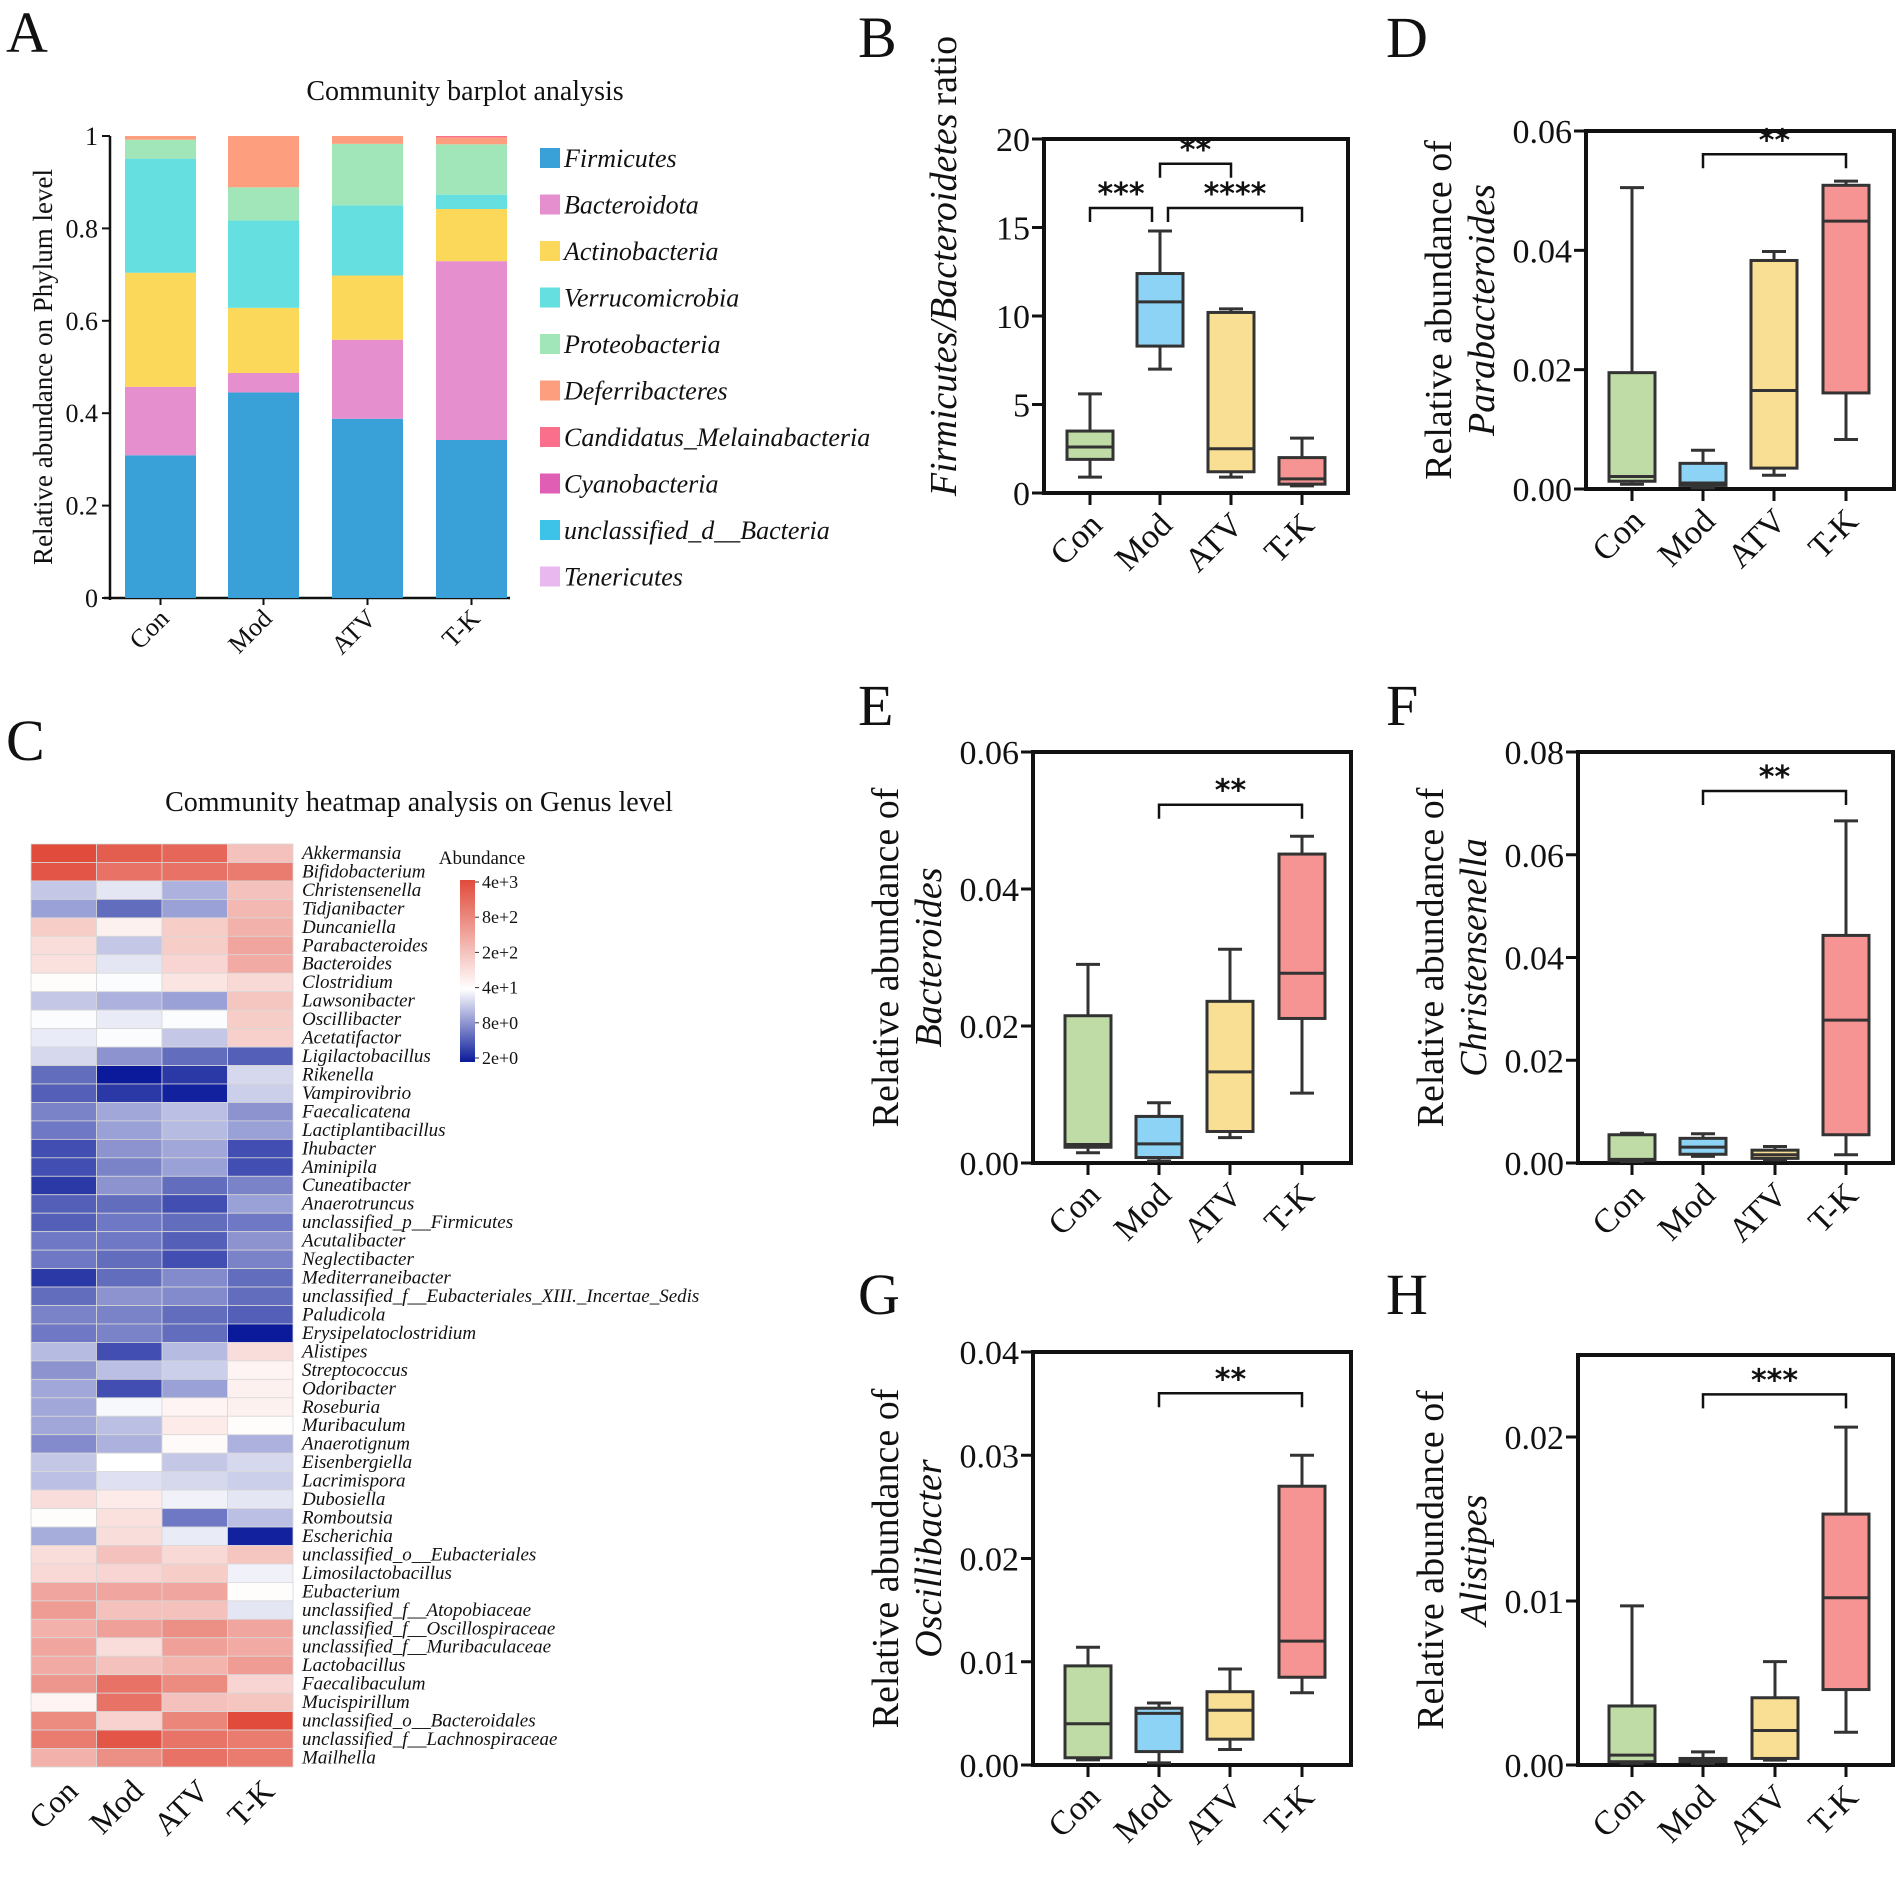  What do you see at coordinates (471, 201) in the screenshot?
I see `bar-segment-verrucomicrobia` at bounding box center [471, 201].